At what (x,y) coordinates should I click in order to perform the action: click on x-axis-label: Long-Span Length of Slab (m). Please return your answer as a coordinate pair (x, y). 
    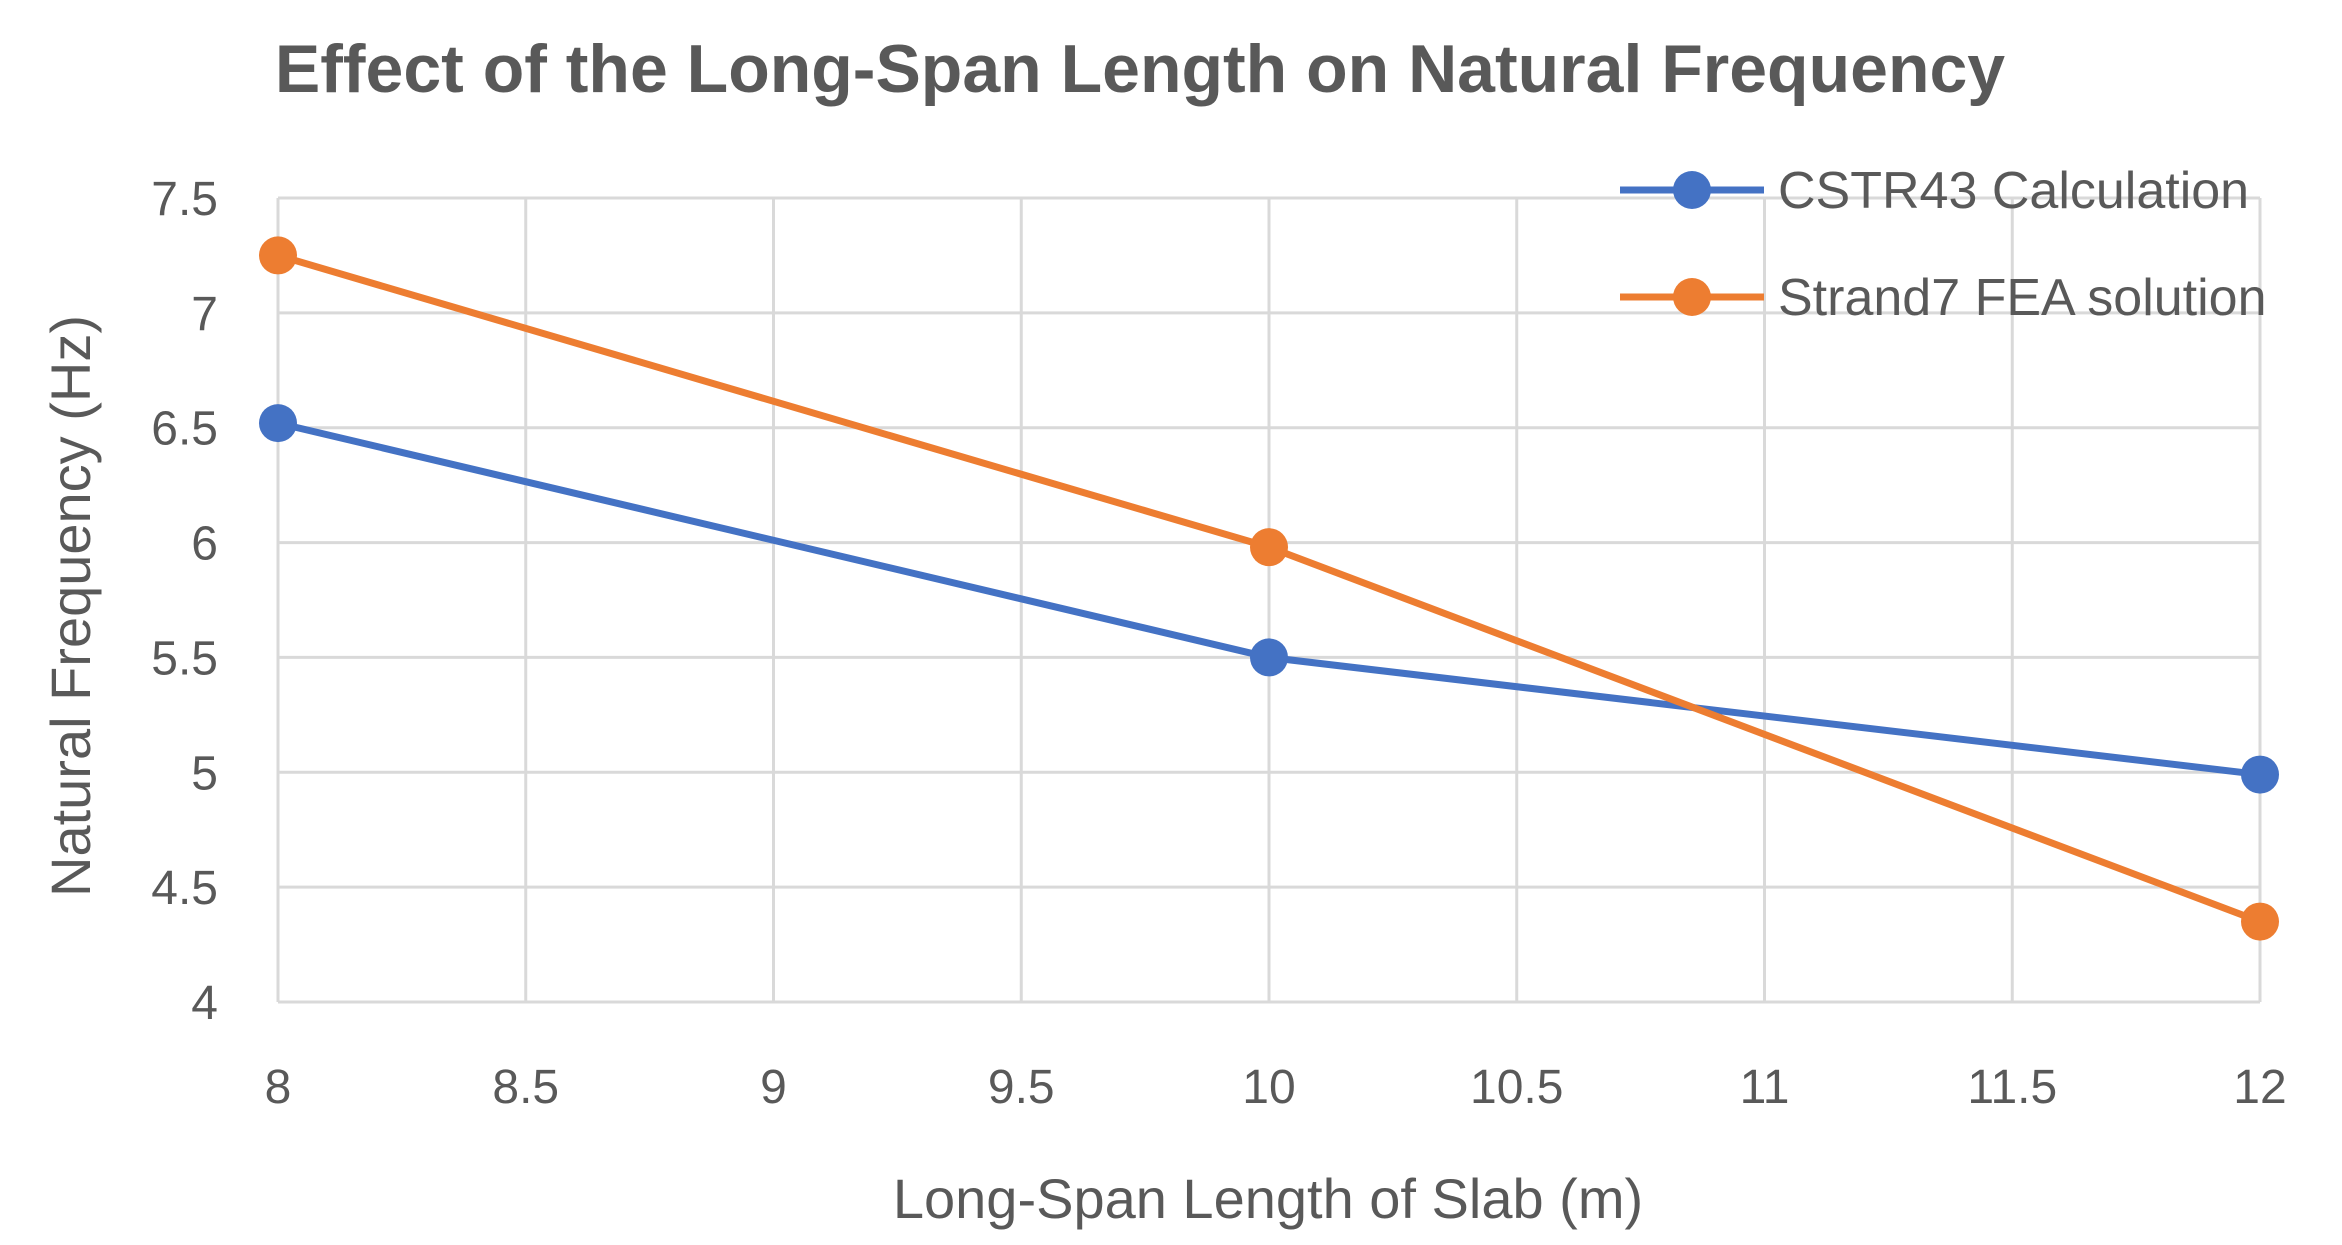
    Looking at the image, I should click on (1268, 1198).